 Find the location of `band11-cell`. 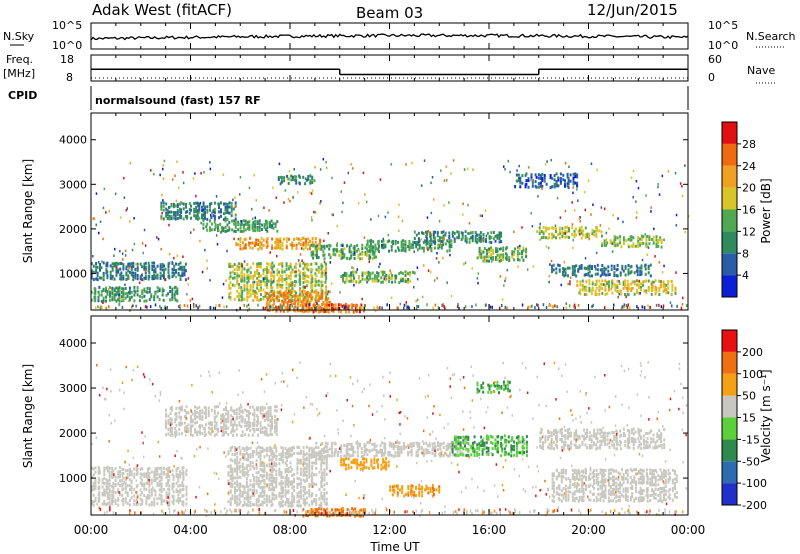

band11-cell is located at coordinates (472, 232).